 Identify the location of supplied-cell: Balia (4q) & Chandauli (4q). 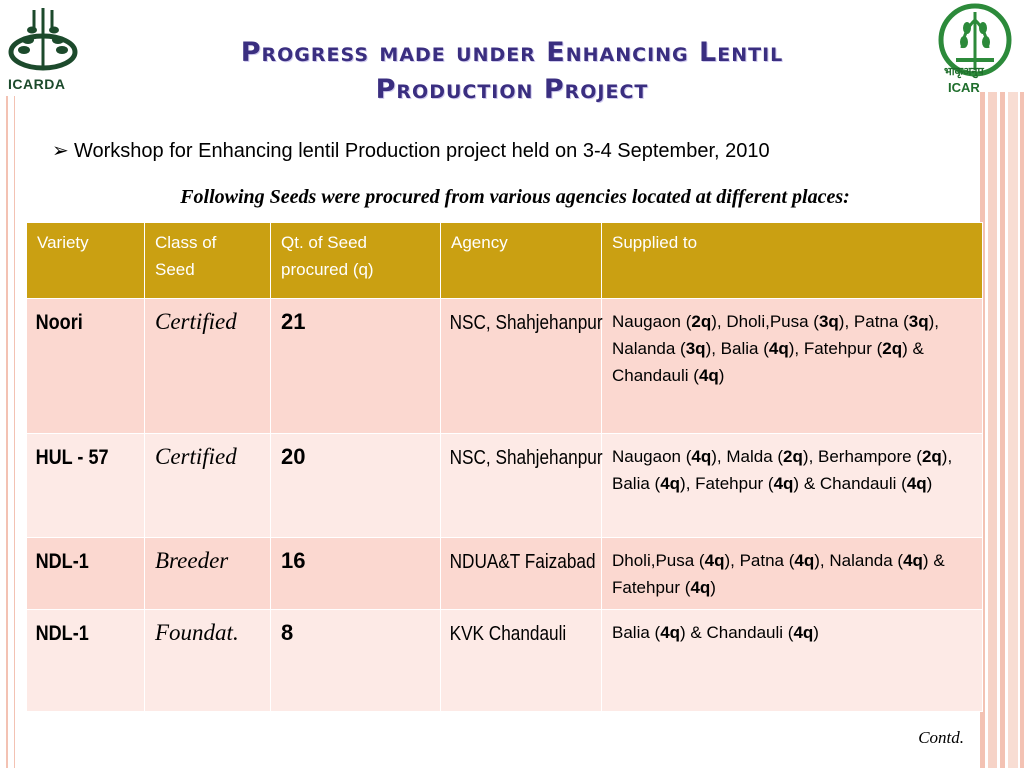
(792, 660).